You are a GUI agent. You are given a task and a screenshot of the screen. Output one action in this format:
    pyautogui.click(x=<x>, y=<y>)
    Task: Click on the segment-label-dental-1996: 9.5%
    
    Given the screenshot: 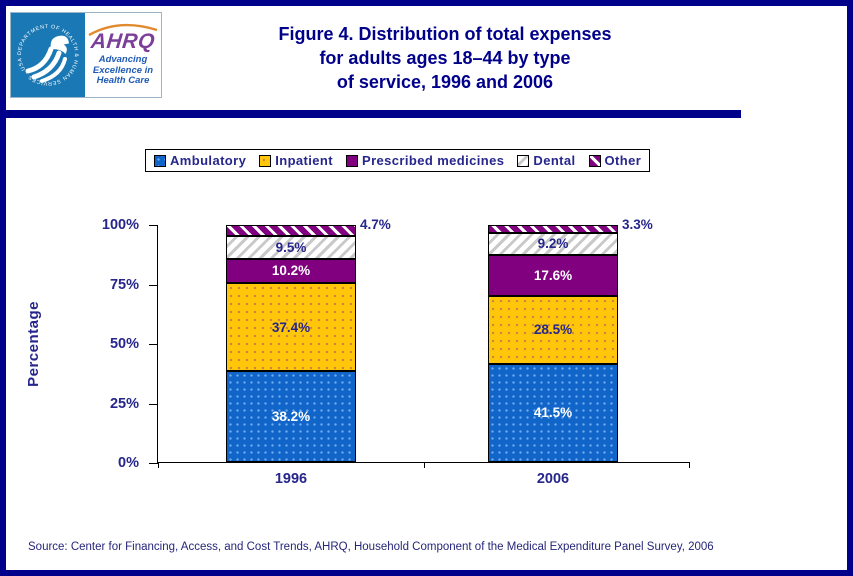 What is the action you would take?
    pyautogui.click(x=291, y=247)
    